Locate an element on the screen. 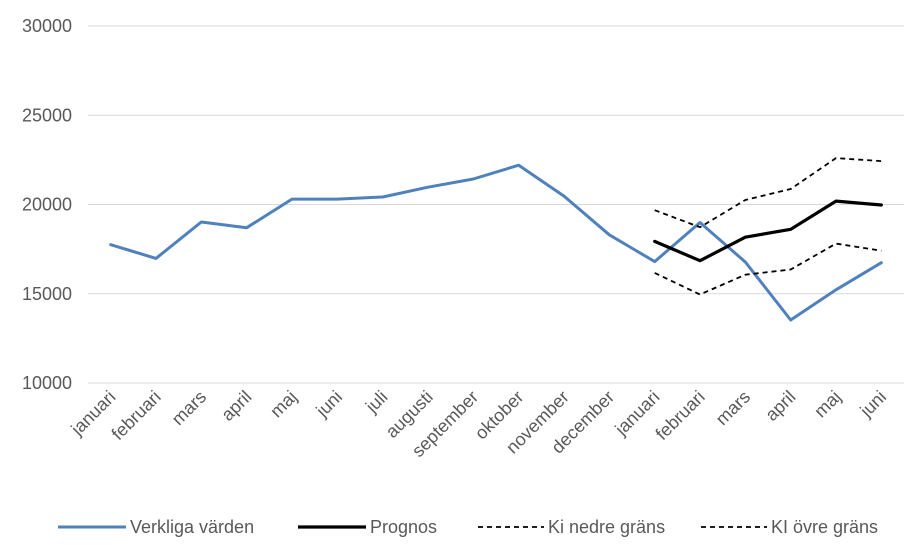  y-tick-label: 10000 is located at coordinates (47, 383).